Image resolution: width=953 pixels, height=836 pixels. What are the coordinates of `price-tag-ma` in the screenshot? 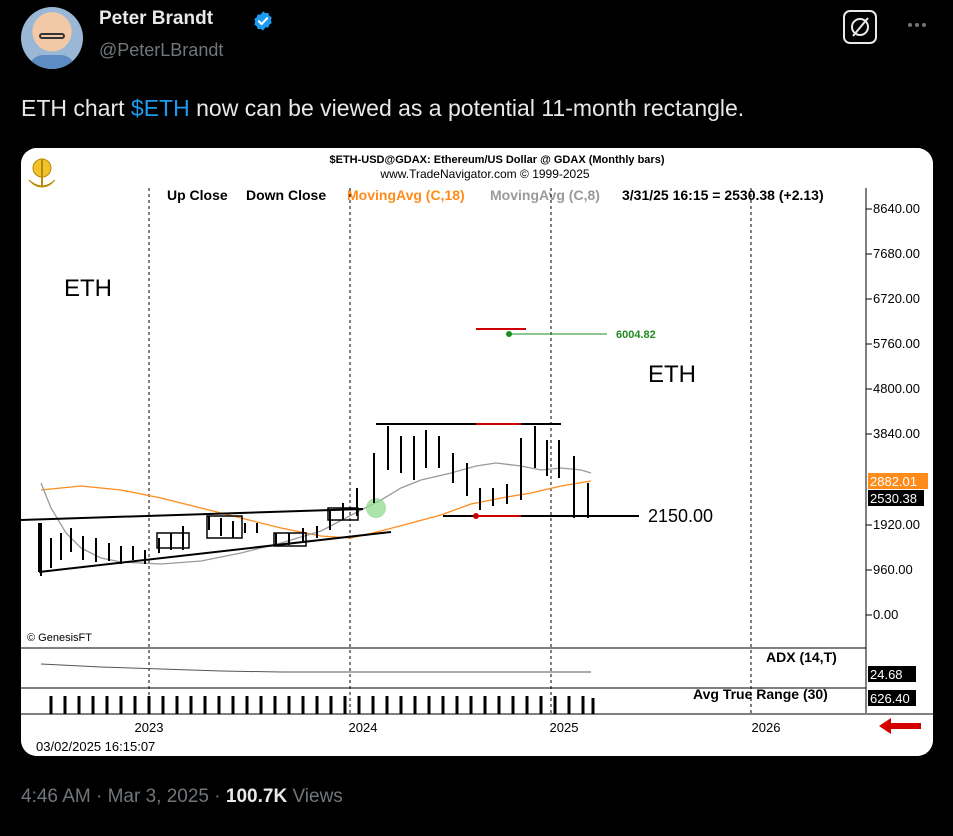 It's located at (898, 481).